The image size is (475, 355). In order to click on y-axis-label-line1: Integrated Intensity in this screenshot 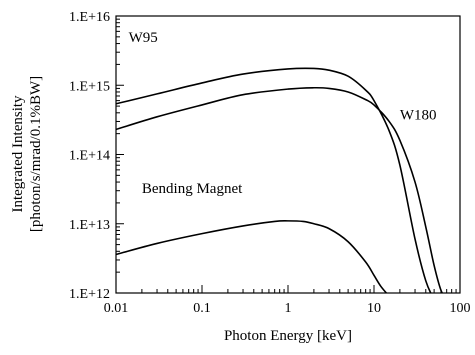, I will do `click(18, 154)`.